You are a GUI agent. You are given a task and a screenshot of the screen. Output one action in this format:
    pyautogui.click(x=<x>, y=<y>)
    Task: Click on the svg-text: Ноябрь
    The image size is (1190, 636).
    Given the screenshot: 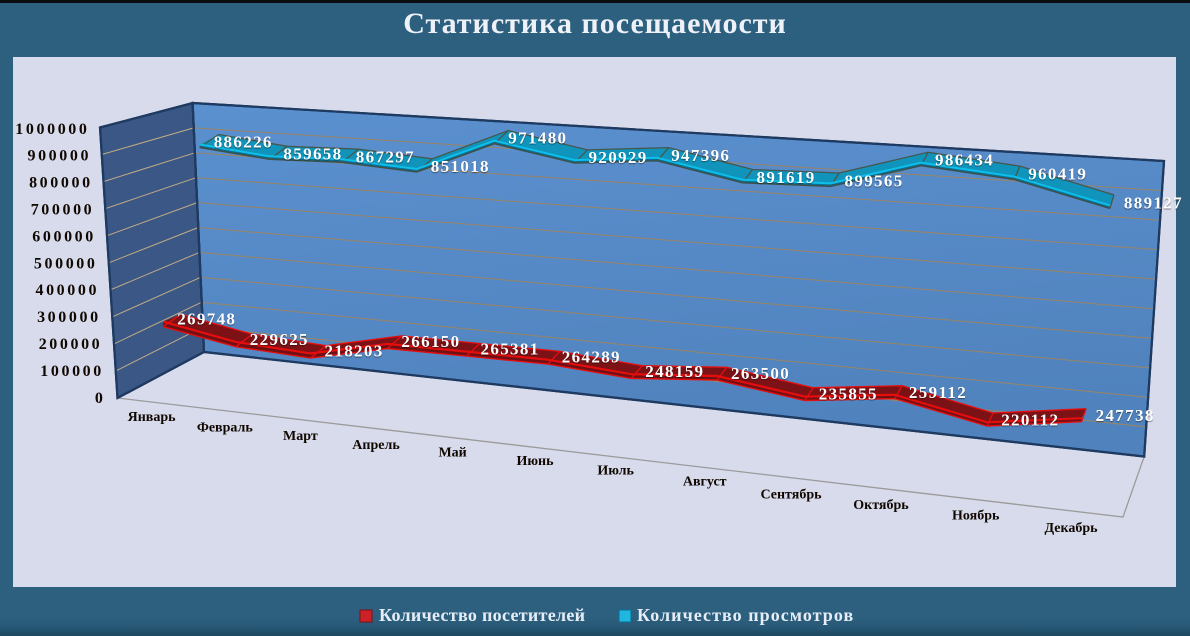 What is the action you would take?
    pyautogui.click(x=976, y=516)
    